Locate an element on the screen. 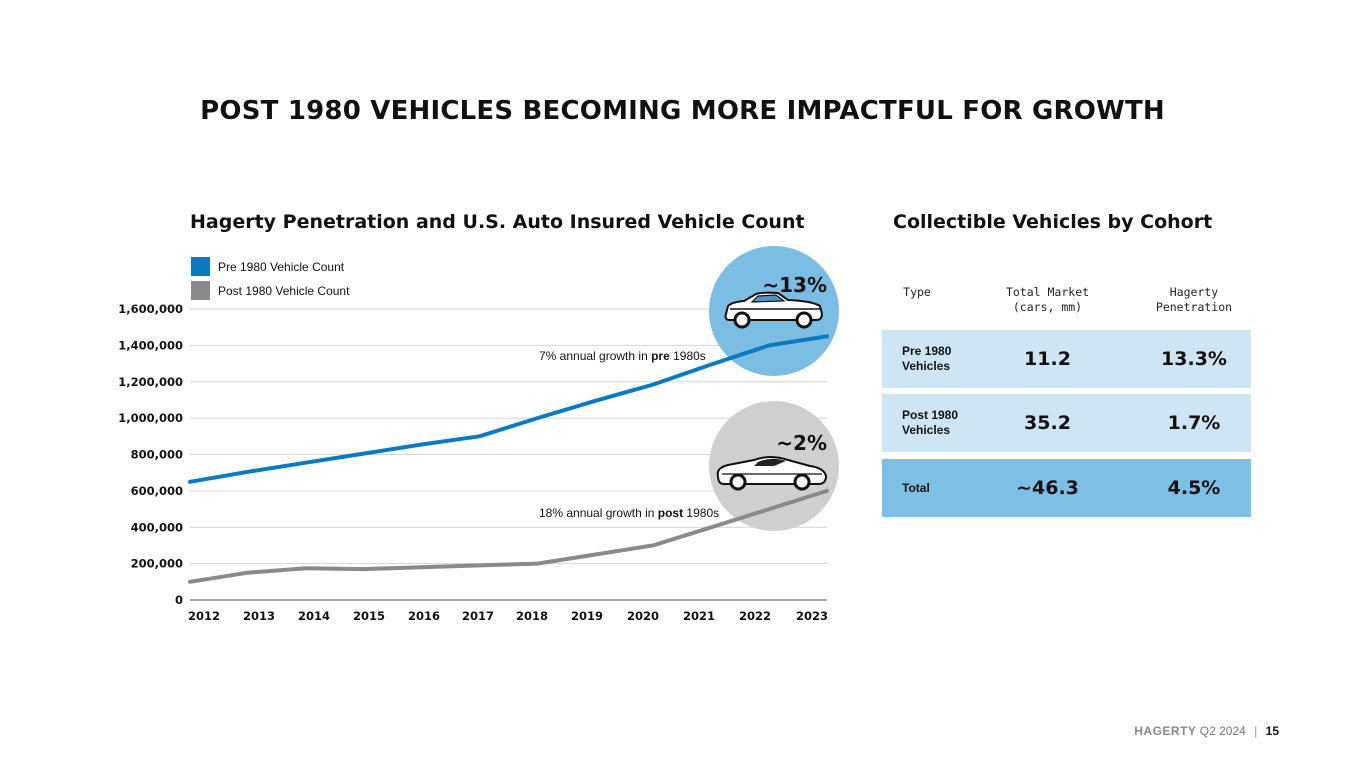  footer-period: Q2 2024 is located at coordinates (1222, 731).